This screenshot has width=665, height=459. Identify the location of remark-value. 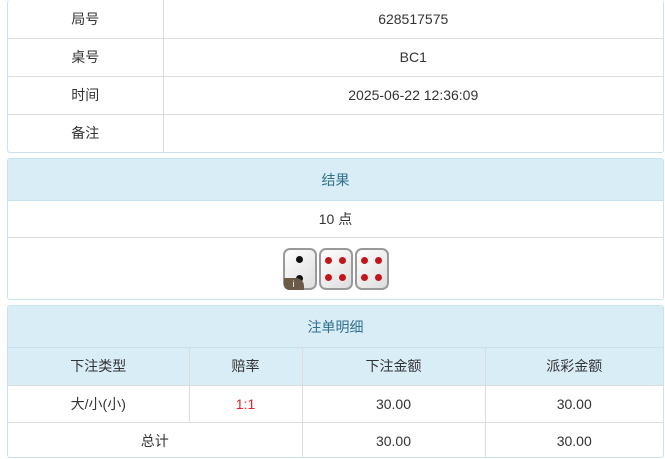
(412, 132).